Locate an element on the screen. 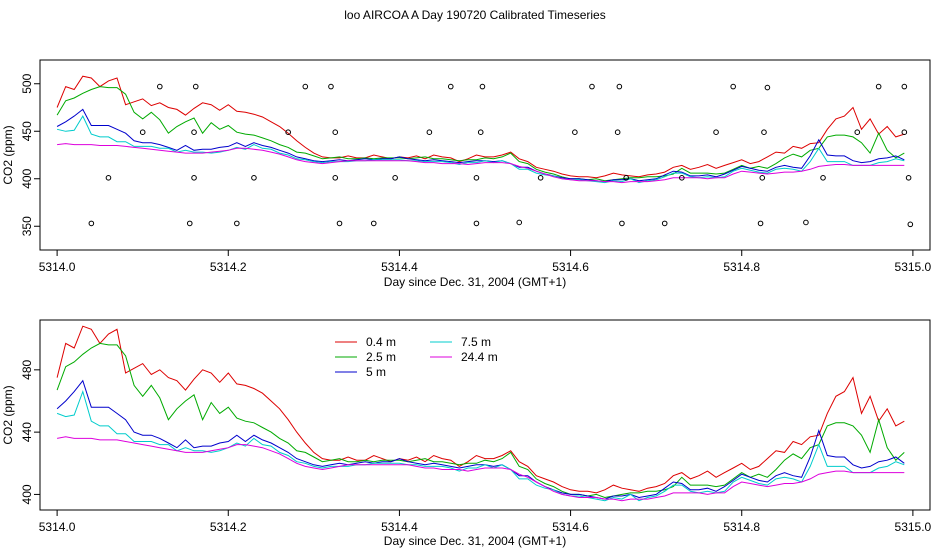 This screenshot has height=550, width=950. top-series-7-5-m-line is located at coordinates (480, 149).